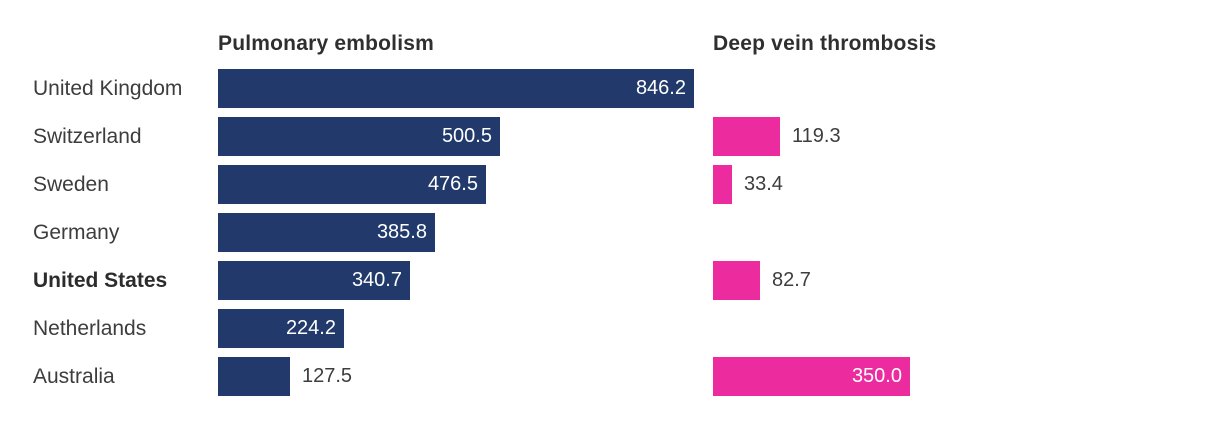 The width and height of the screenshot is (1220, 426). Describe the element at coordinates (452, 184) in the screenshot. I see `pulmonary-embolism-value-label-sweden: 476.5` at that location.